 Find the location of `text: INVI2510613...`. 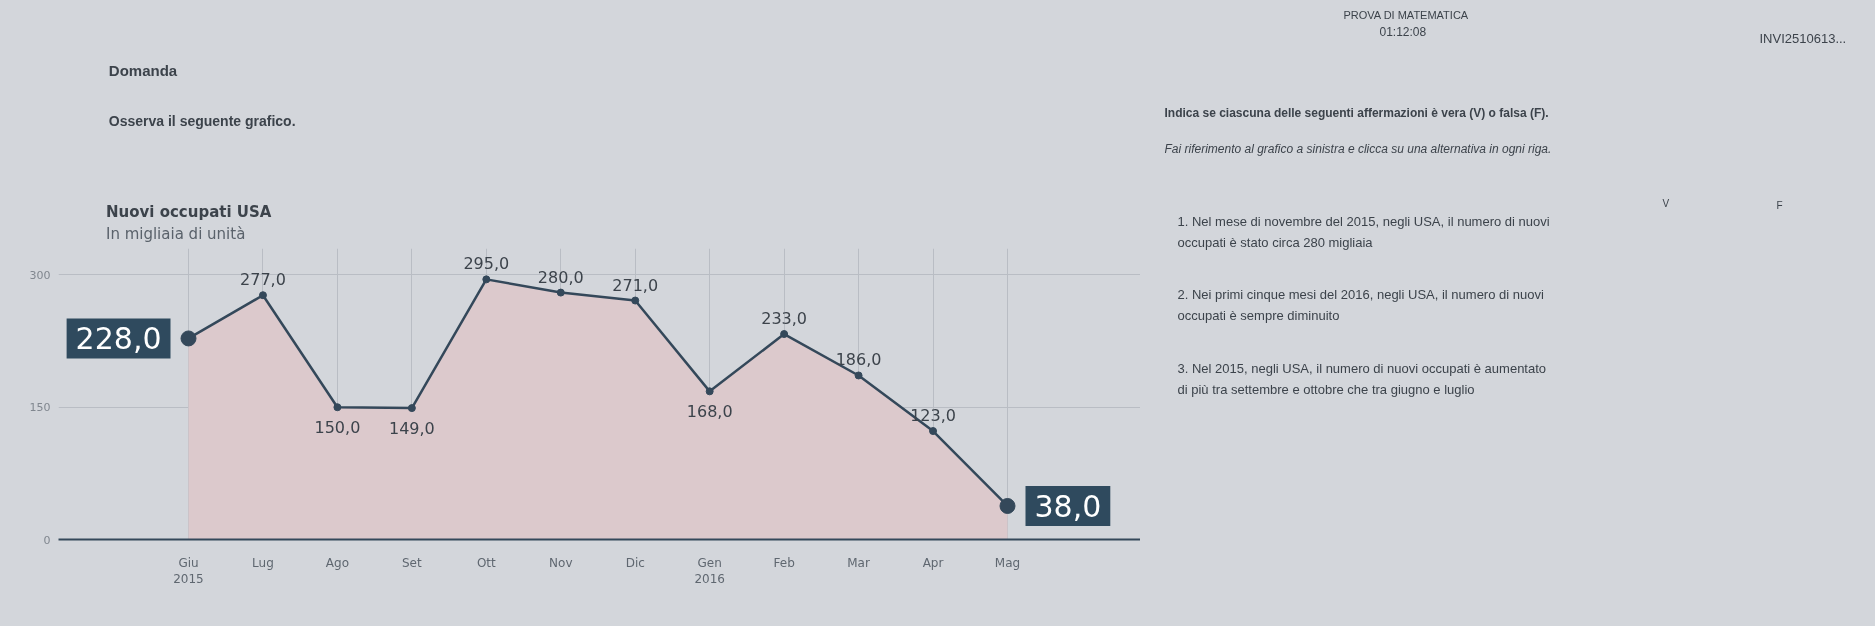

text: INVI2510613... is located at coordinates (1803, 38).